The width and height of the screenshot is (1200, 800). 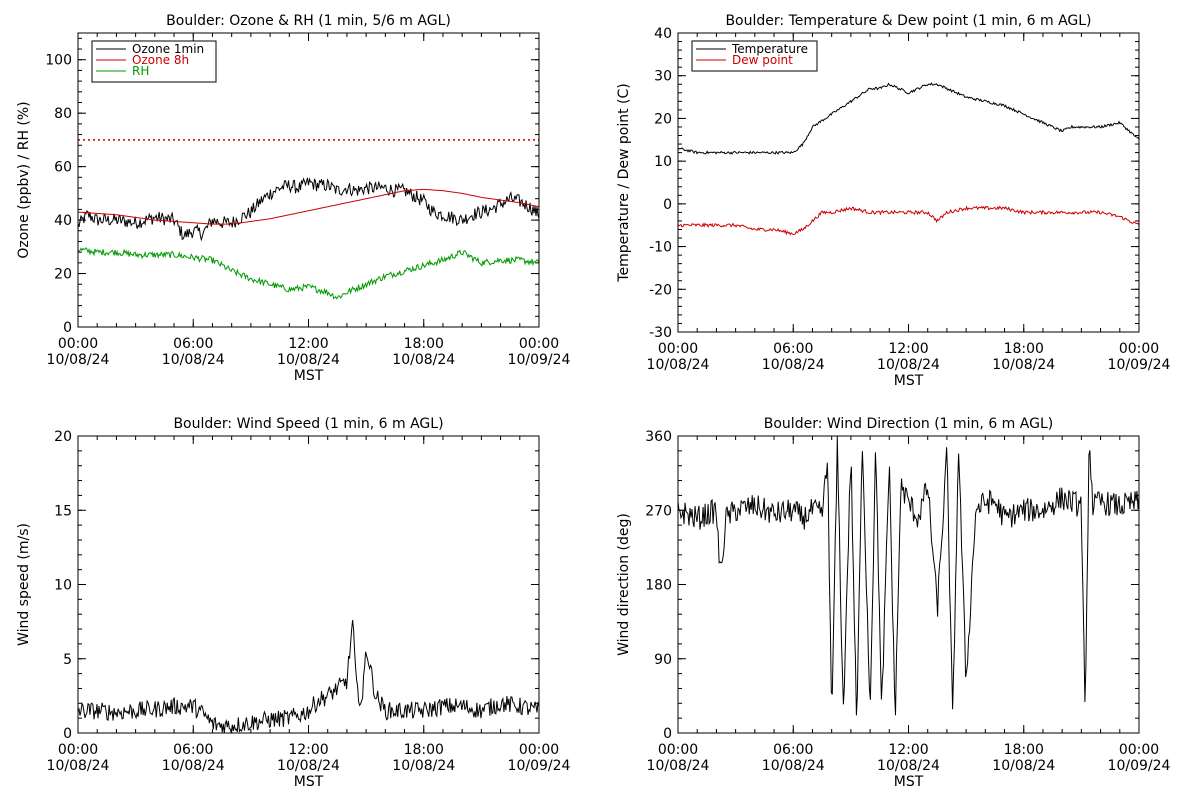 What do you see at coordinates (908, 424) in the screenshot?
I see `chart-title: Boulder: Wind Direction (1 min, 6 m AGL)` at bounding box center [908, 424].